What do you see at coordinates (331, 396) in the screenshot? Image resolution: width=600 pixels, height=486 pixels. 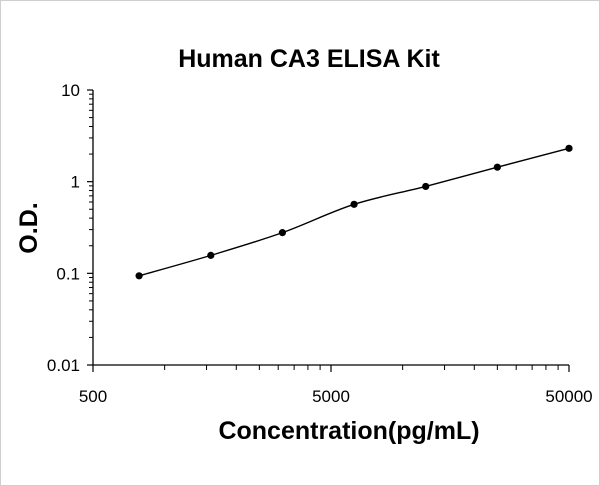 I see `x-tick-label: 5000` at bounding box center [331, 396].